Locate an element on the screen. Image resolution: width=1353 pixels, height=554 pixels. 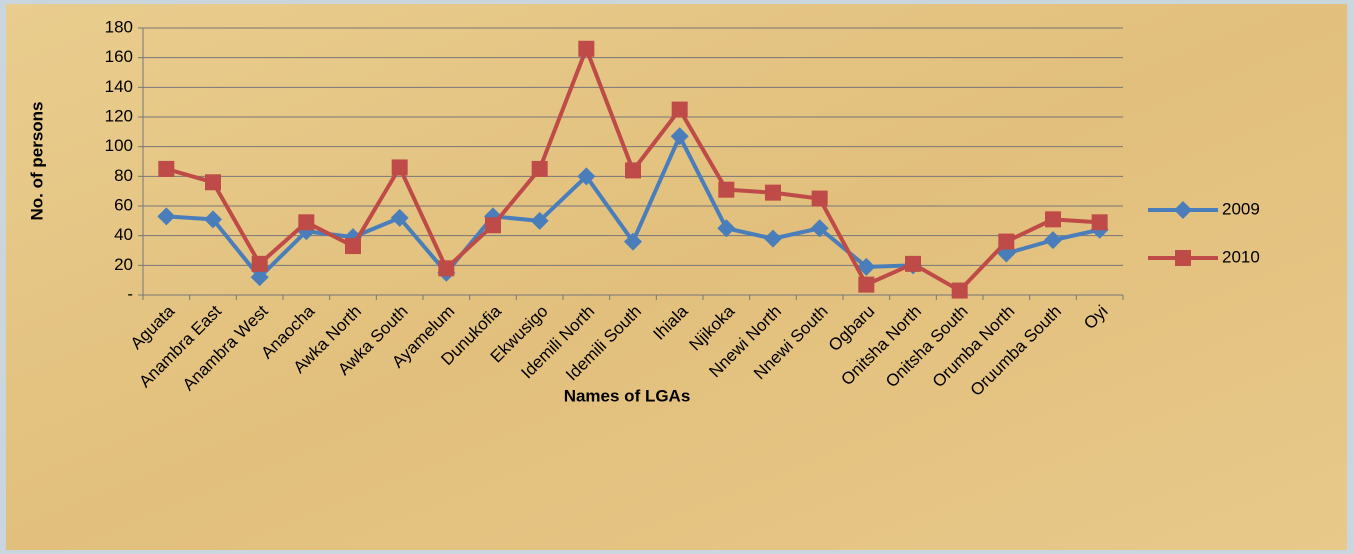
y-tick-label: 20 is located at coordinates (123, 264).